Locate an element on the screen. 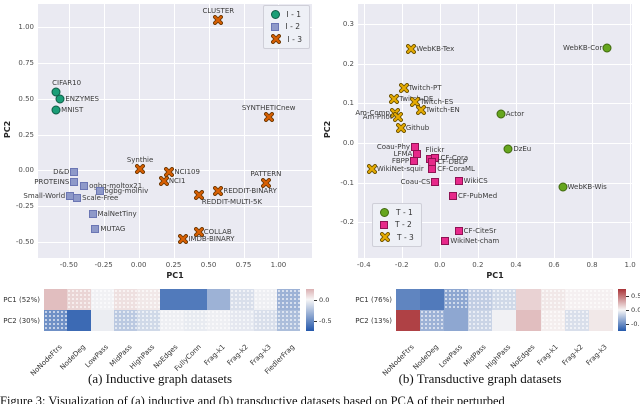 This screenshot has height=404, width=640. y-tick-label: 0.50 is located at coordinates (26, 98).